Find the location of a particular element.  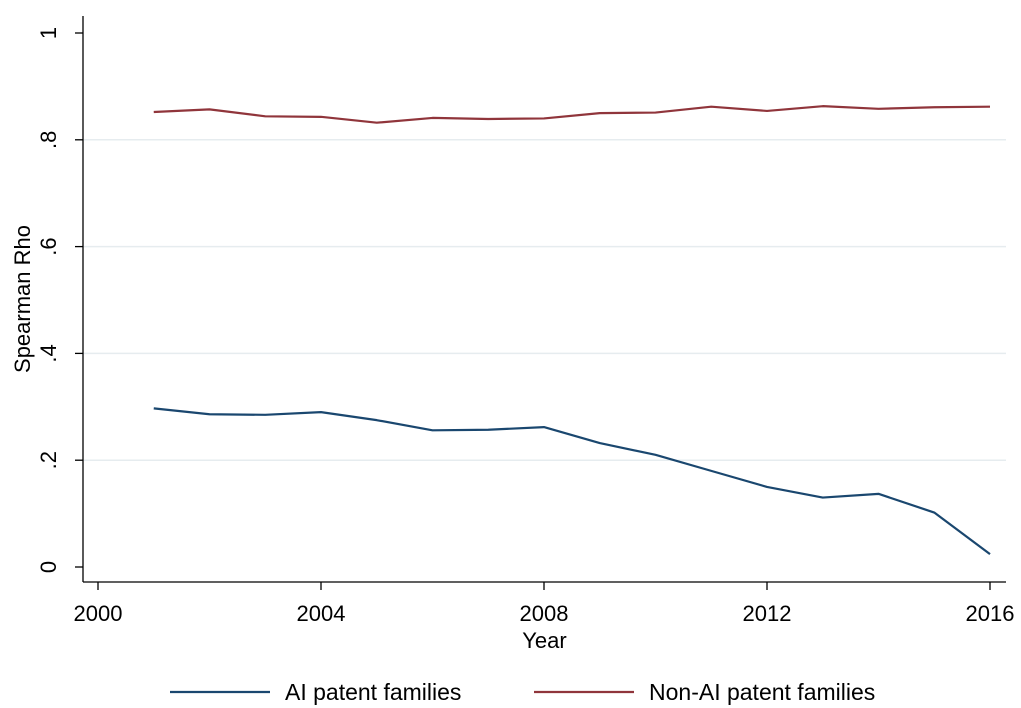

y-tick-label: .6 is located at coordinates (48, 246).